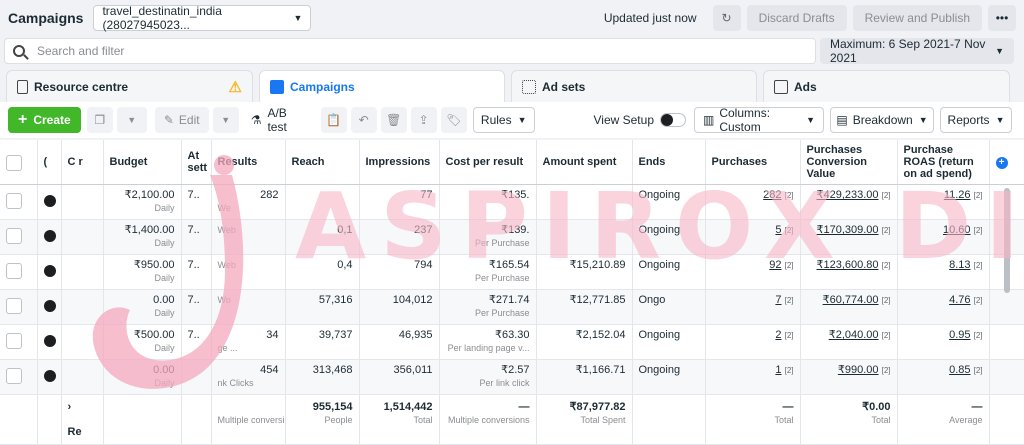  What do you see at coordinates (142, 272) in the screenshot?
I see `budget-cell: ₹950.00 Daily` at bounding box center [142, 272].